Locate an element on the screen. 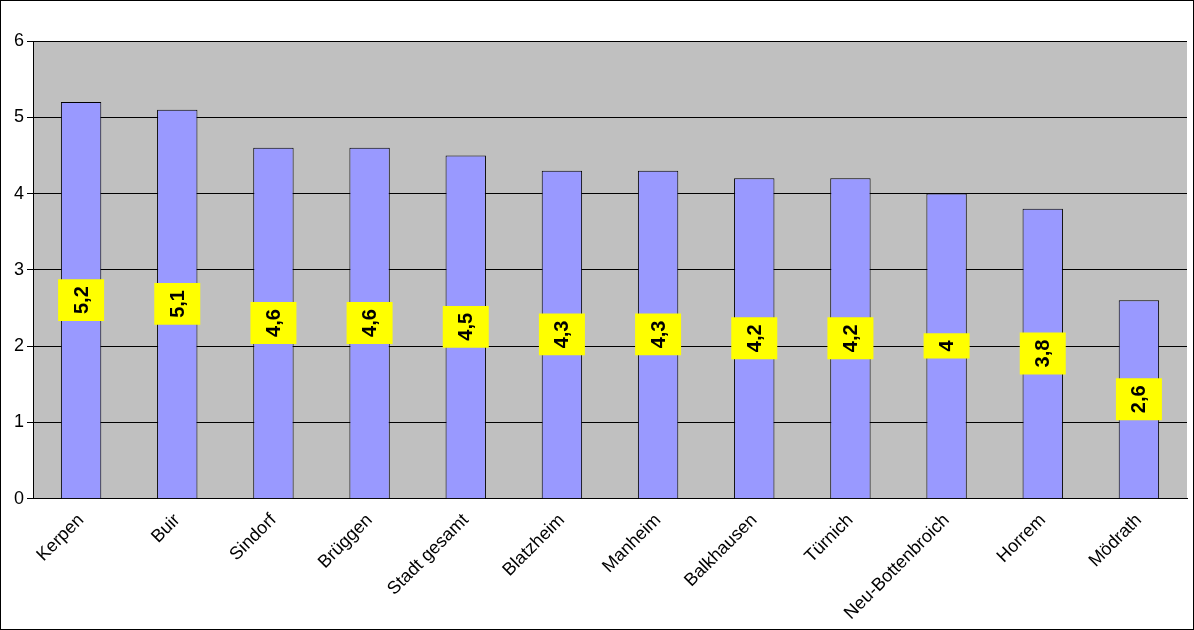 The width and height of the screenshot is (1194, 630). data-label: 5,2 is located at coordinates (80, 300).